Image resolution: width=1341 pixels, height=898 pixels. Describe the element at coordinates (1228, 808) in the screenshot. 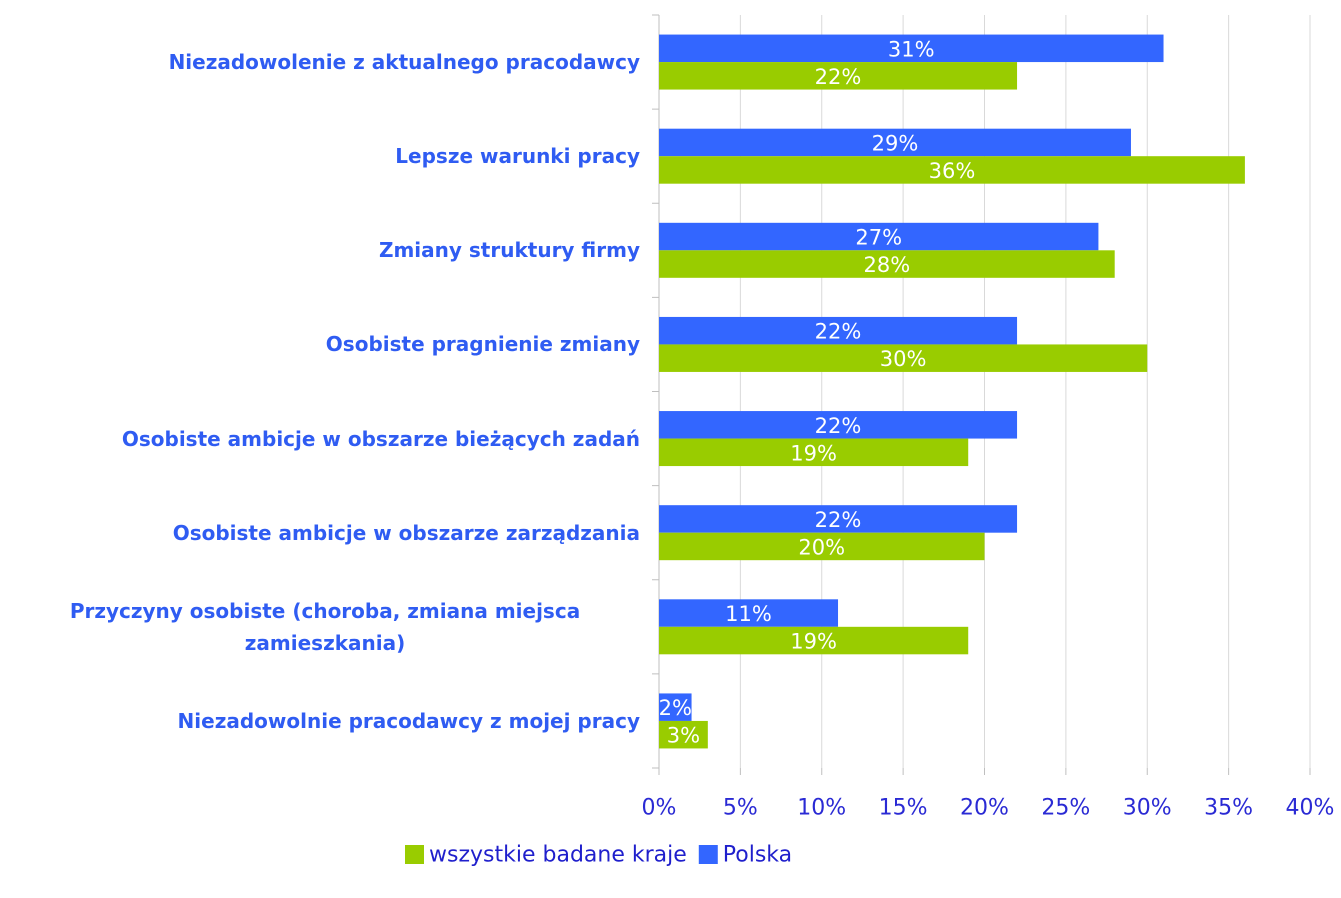

I see `x-tick-label: 35%` at that location.